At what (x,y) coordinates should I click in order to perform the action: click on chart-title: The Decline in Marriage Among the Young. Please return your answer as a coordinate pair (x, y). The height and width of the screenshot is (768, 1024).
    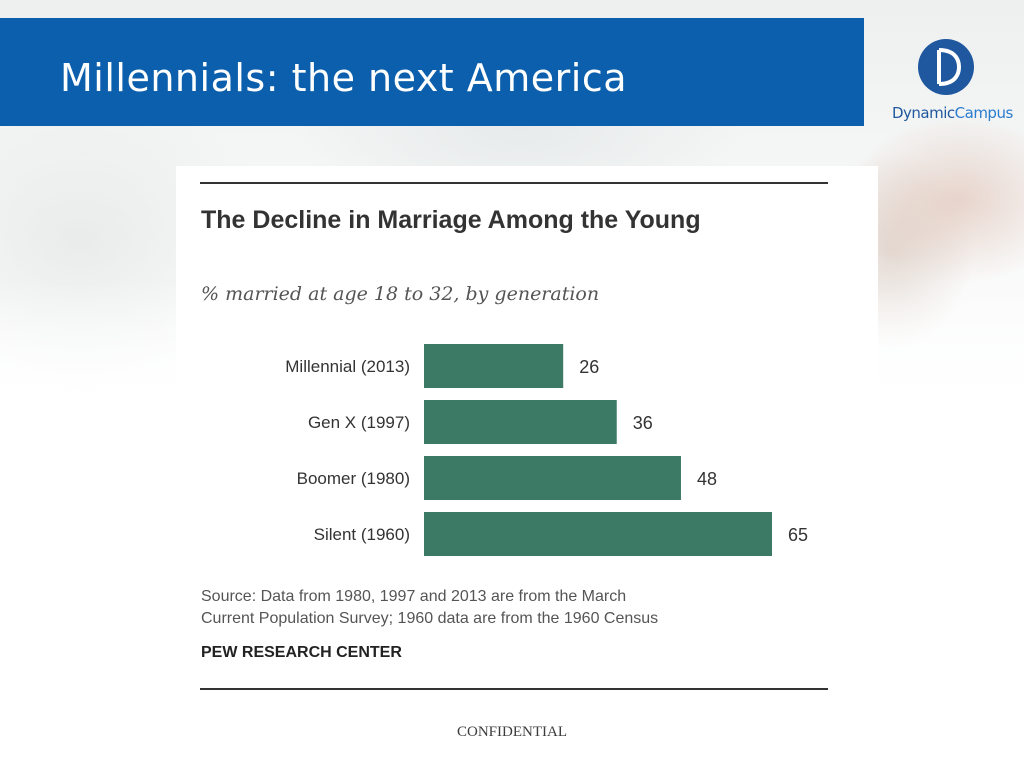
    Looking at the image, I should click on (451, 220).